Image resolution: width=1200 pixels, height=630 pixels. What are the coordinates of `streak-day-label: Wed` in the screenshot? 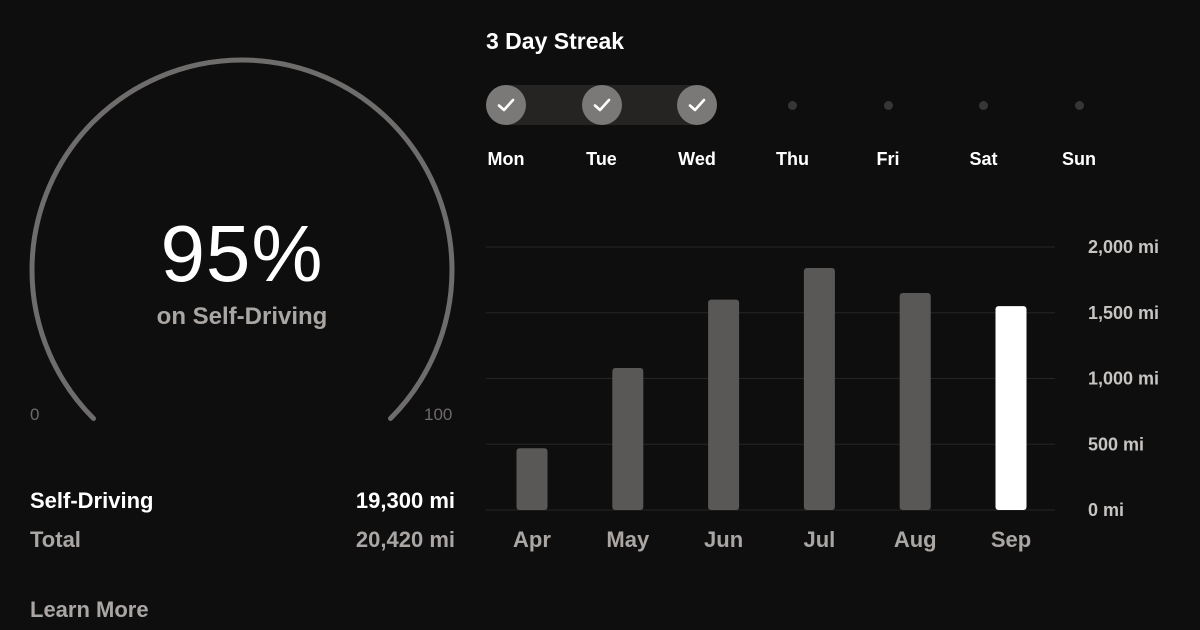 It's located at (697, 159).